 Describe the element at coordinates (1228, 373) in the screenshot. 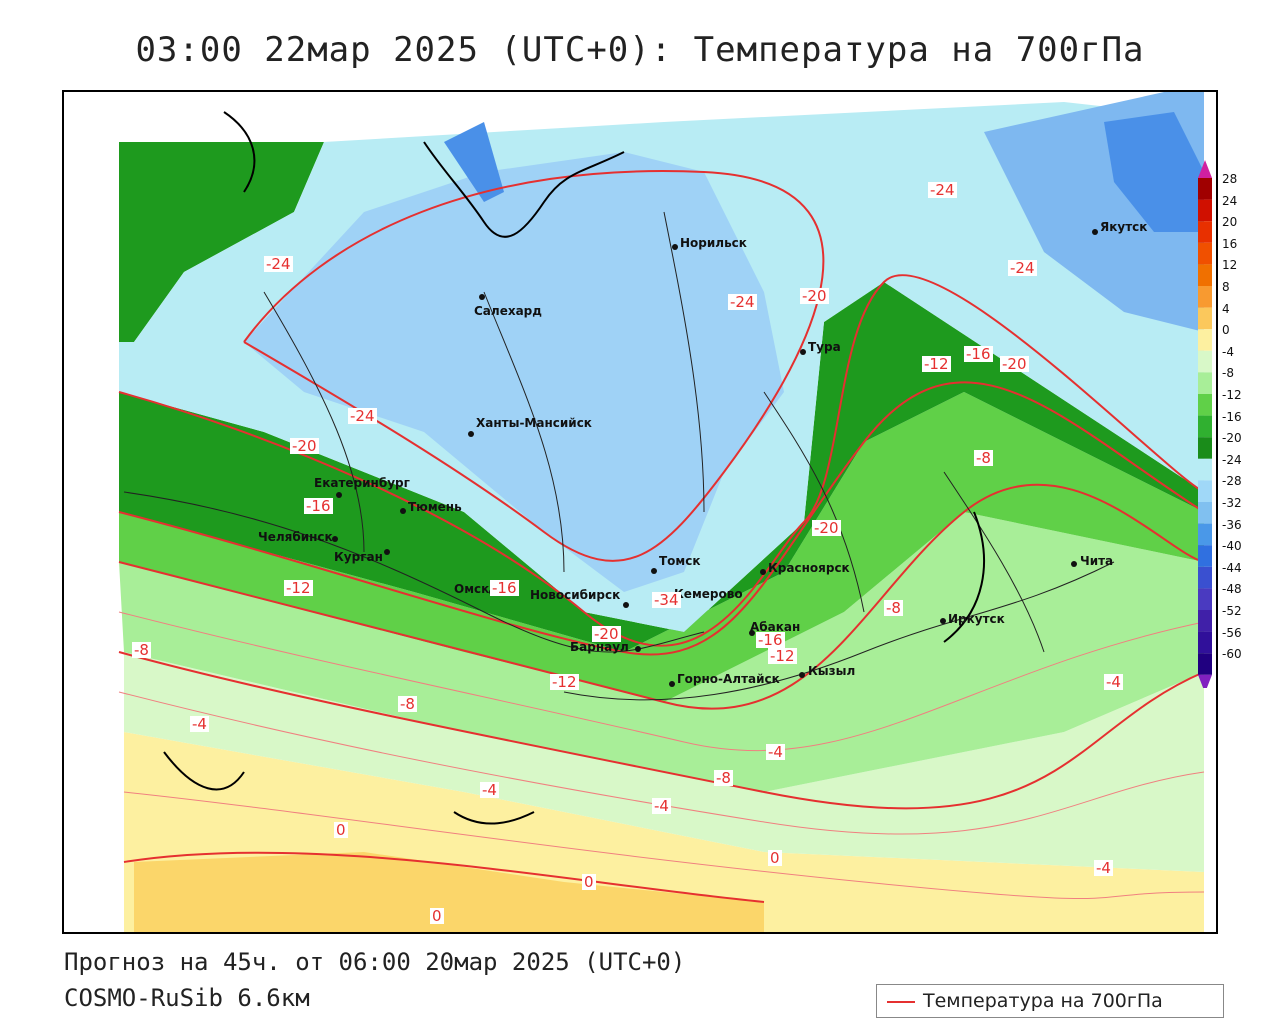

I see `colorbar-label: -8` at that location.